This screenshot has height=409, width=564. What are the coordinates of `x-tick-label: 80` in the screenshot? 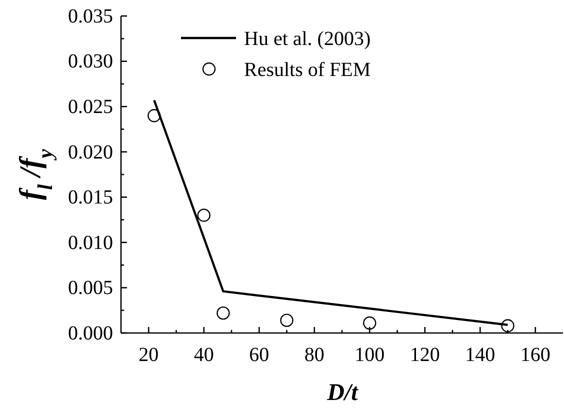 It's located at (314, 355).